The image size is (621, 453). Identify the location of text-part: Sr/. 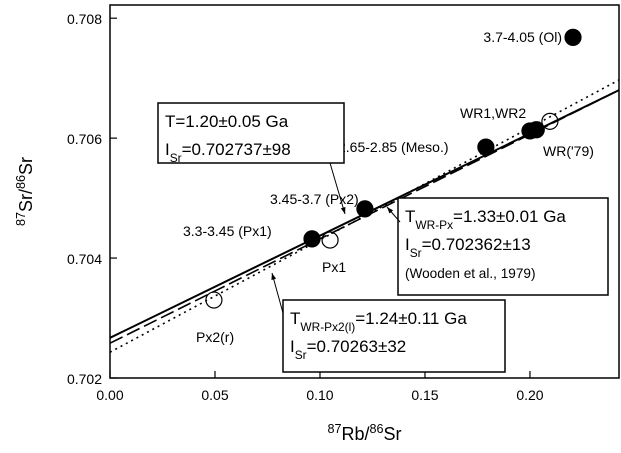
(26, 200).